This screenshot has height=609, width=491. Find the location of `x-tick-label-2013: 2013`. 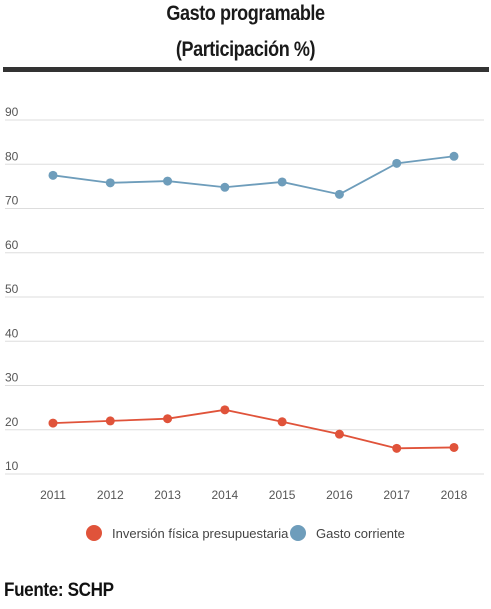

x-tick-label-2013: 2013 is located at coordinates (167, 495).